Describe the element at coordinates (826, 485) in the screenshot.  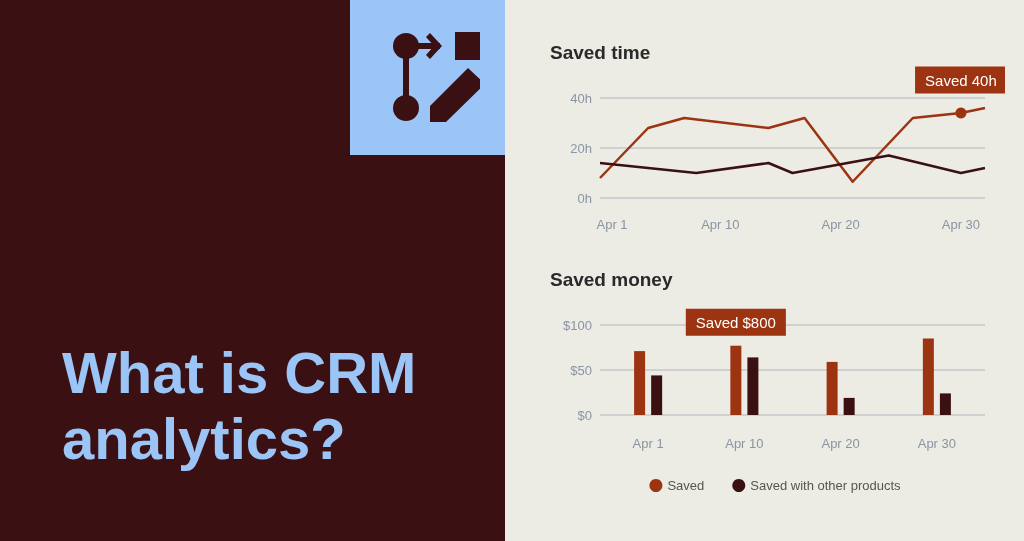
I see `legend-label: Saved with other products` at that location.